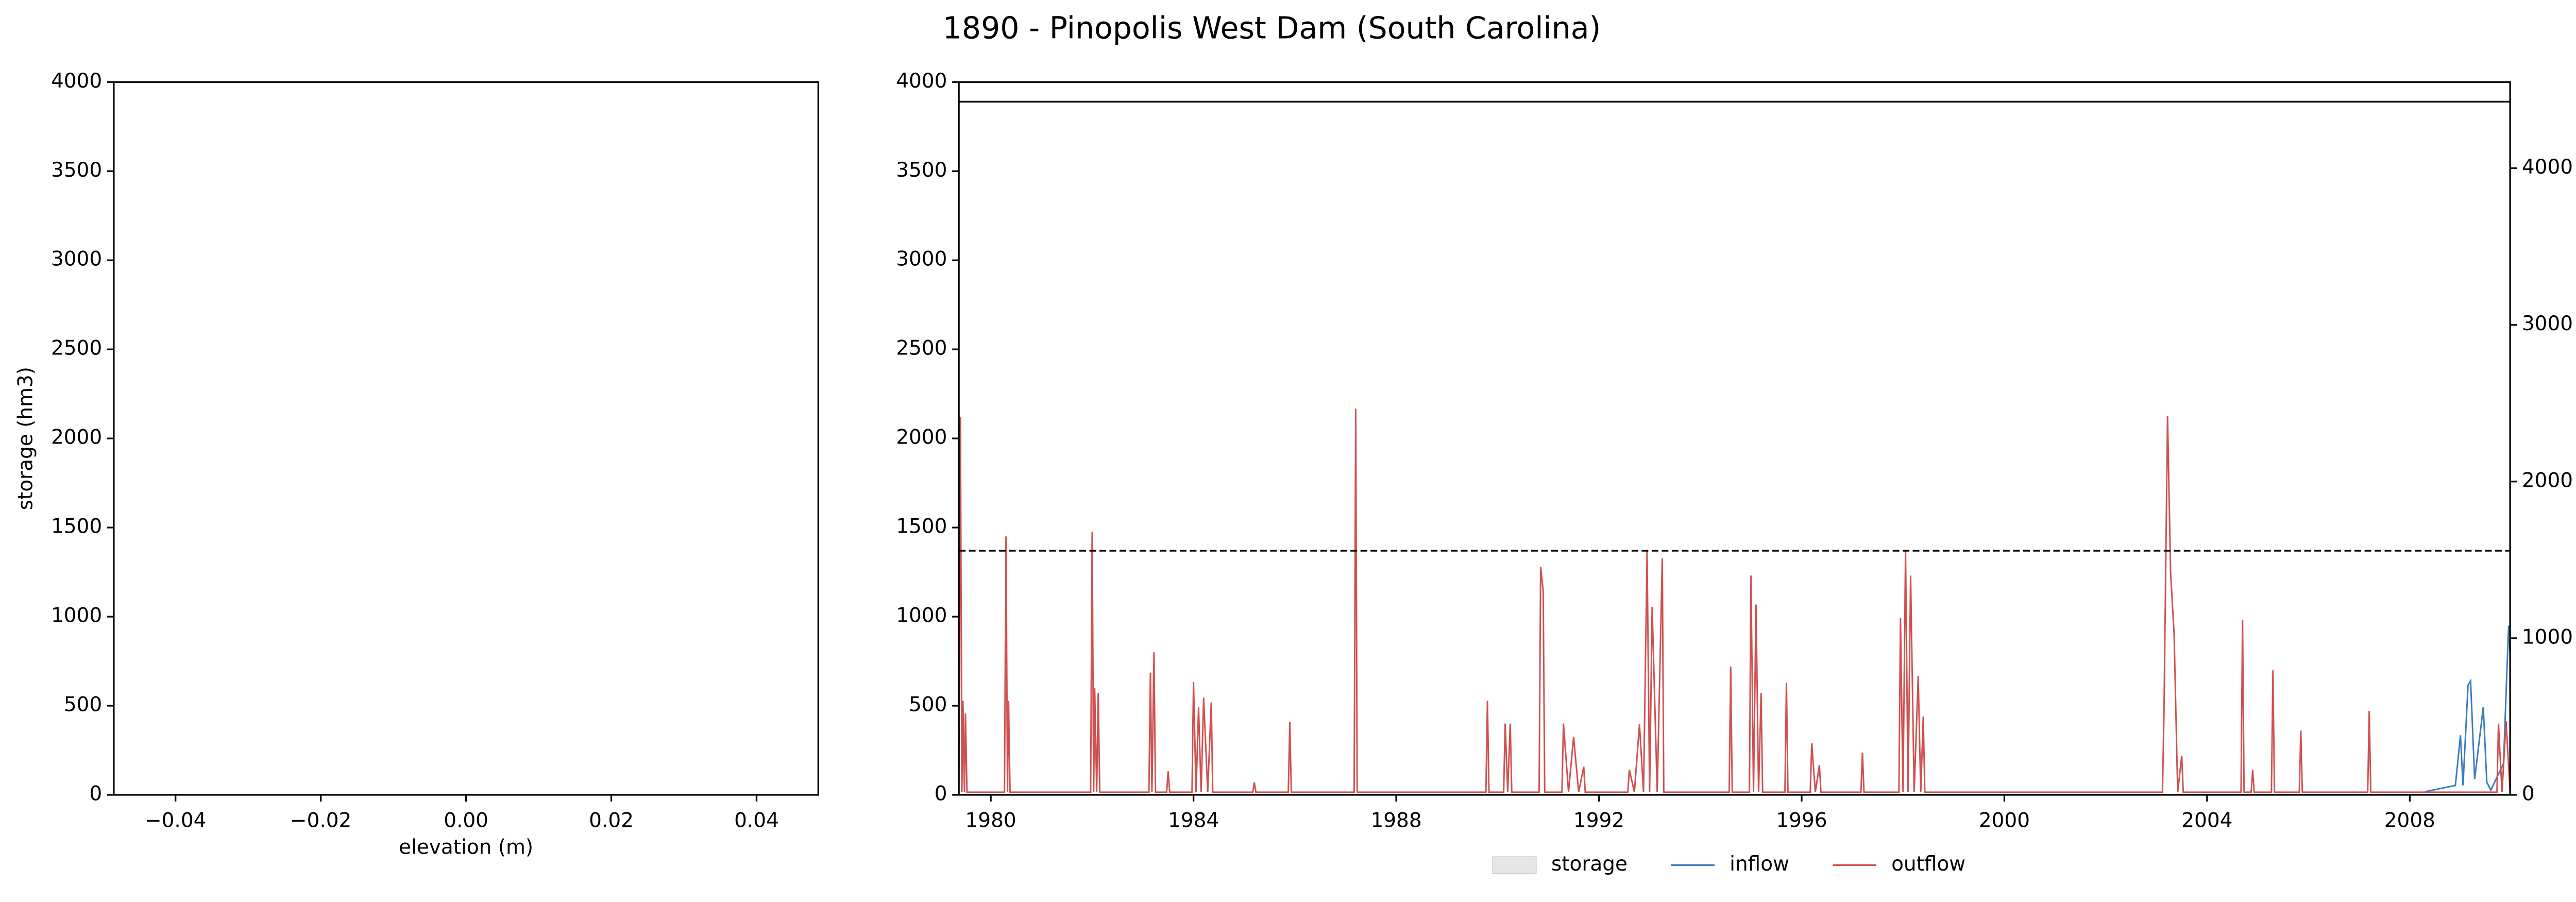 The image size is (2576, 902). What do you see at coordinates (2409, 820) in the screenshot?
I see `x-tick-label: 2008` at bounding box center [2409, 820].